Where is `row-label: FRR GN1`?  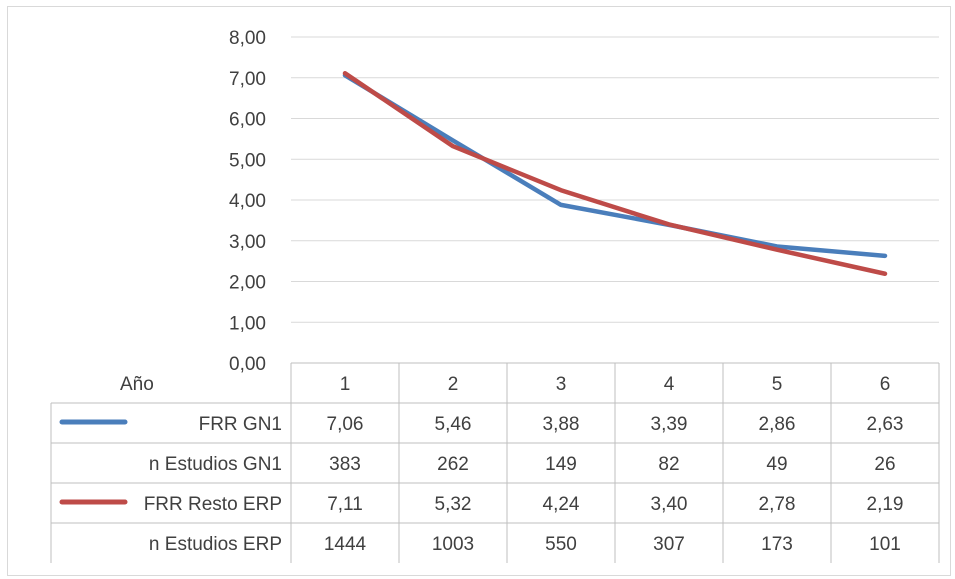
row-label: FRR GN1 is located at coordinates (240, 424).